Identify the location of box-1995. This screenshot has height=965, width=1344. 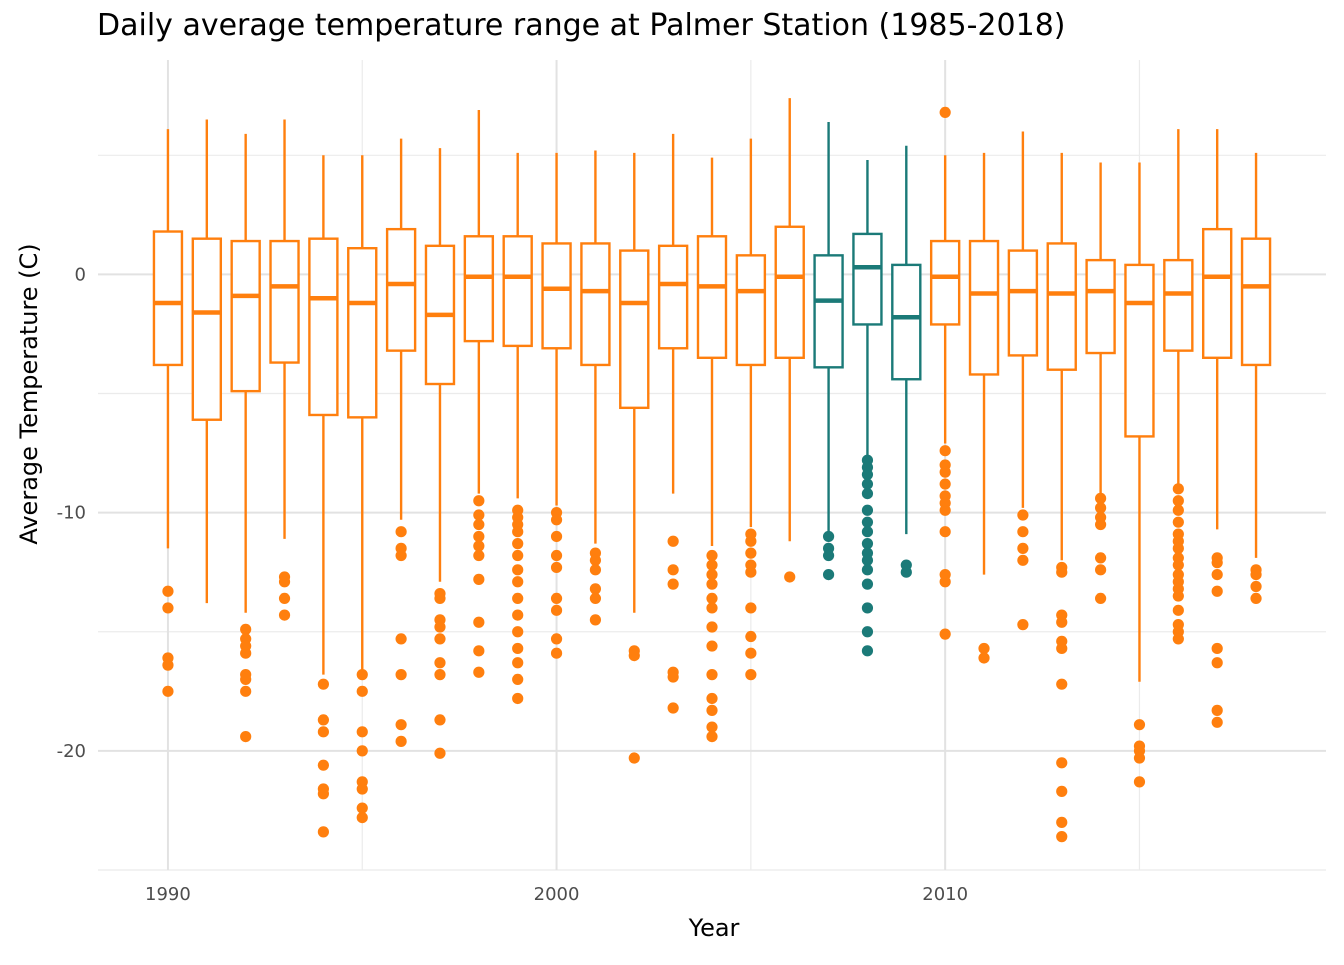
(362, 489).